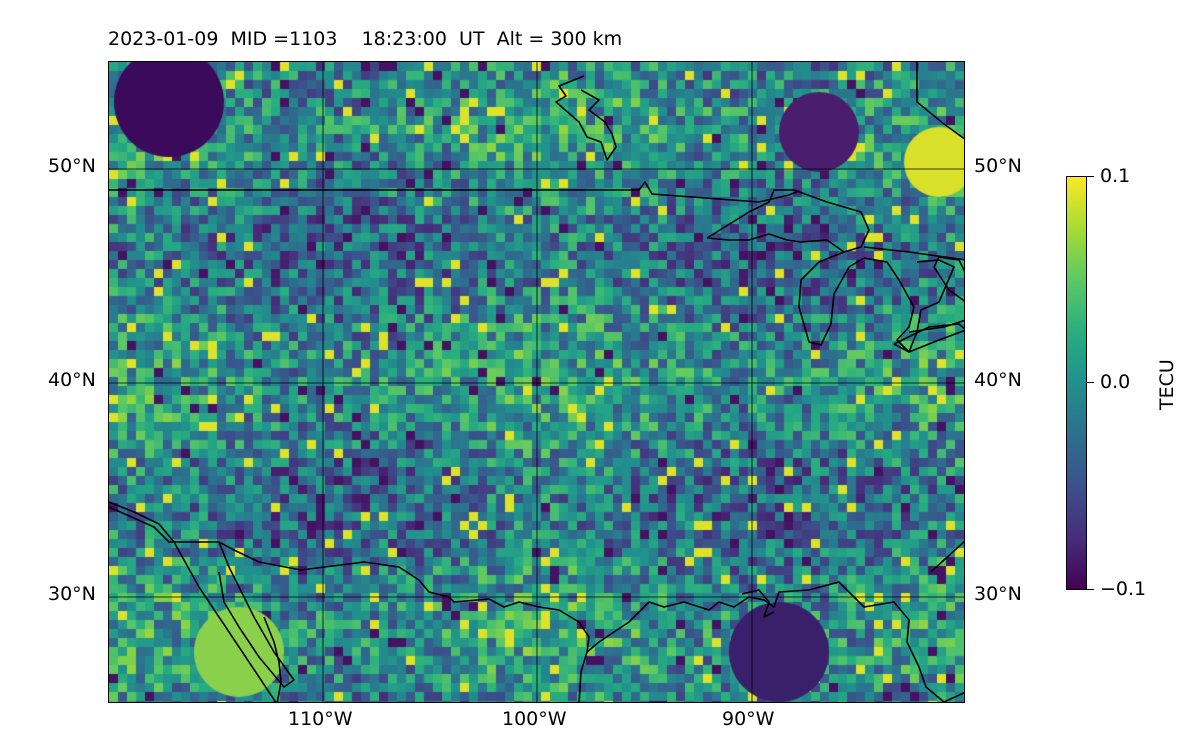  I want to click on lat-label-left-40n: 40°N, so click(72, 380).